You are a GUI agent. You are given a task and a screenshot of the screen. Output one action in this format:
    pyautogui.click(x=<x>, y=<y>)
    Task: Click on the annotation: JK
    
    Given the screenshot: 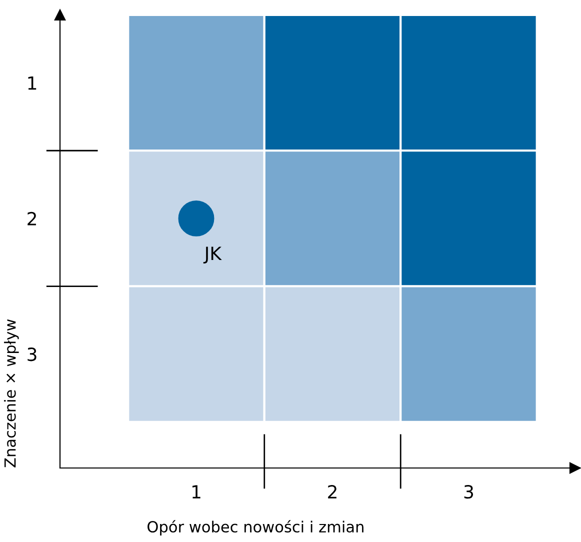 What is the action you would take?
    pyautogui.click(x=212, y=255)
    